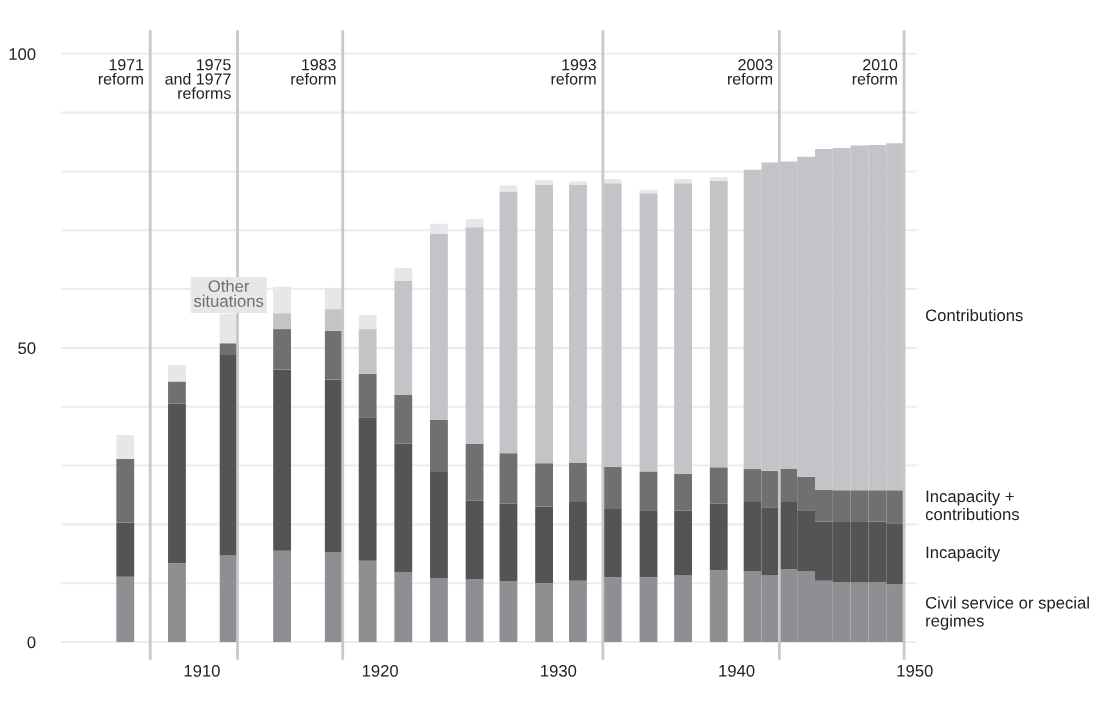 This screenshot has width=1111, height=704. I want to click on series-label: Other situations, so click(228, 293).